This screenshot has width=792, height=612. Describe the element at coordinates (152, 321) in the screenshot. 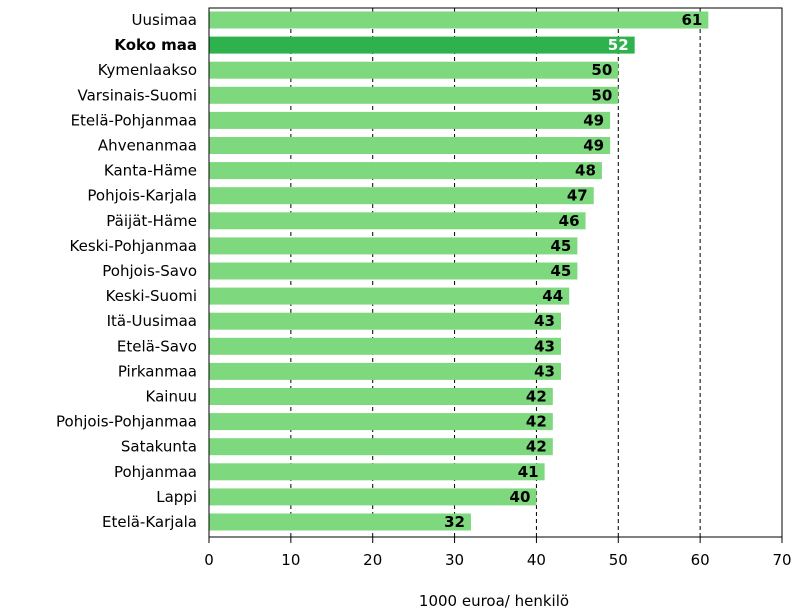

I see `category-label: Itä-Uusimaa` at that location.